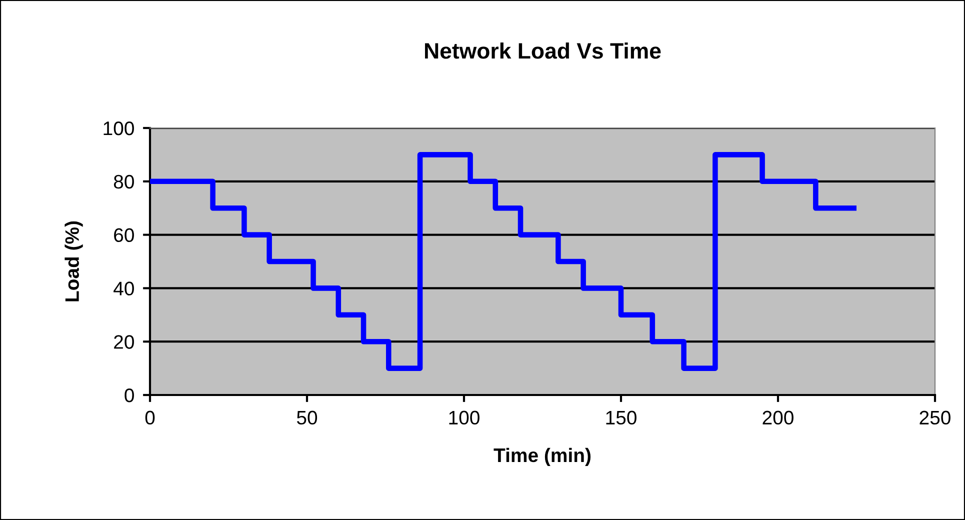 This screenshot has height=520, width=965. What do you see at coordinates (464, 417) in the screenshot?
I see `x-tick-label: 100` at bounding box center [464, 417].